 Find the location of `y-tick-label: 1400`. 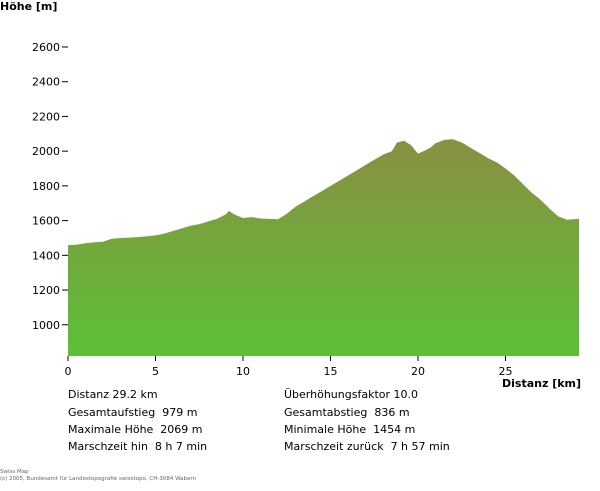

y-tick-label: 1400 is located at coordinates (46, 255).